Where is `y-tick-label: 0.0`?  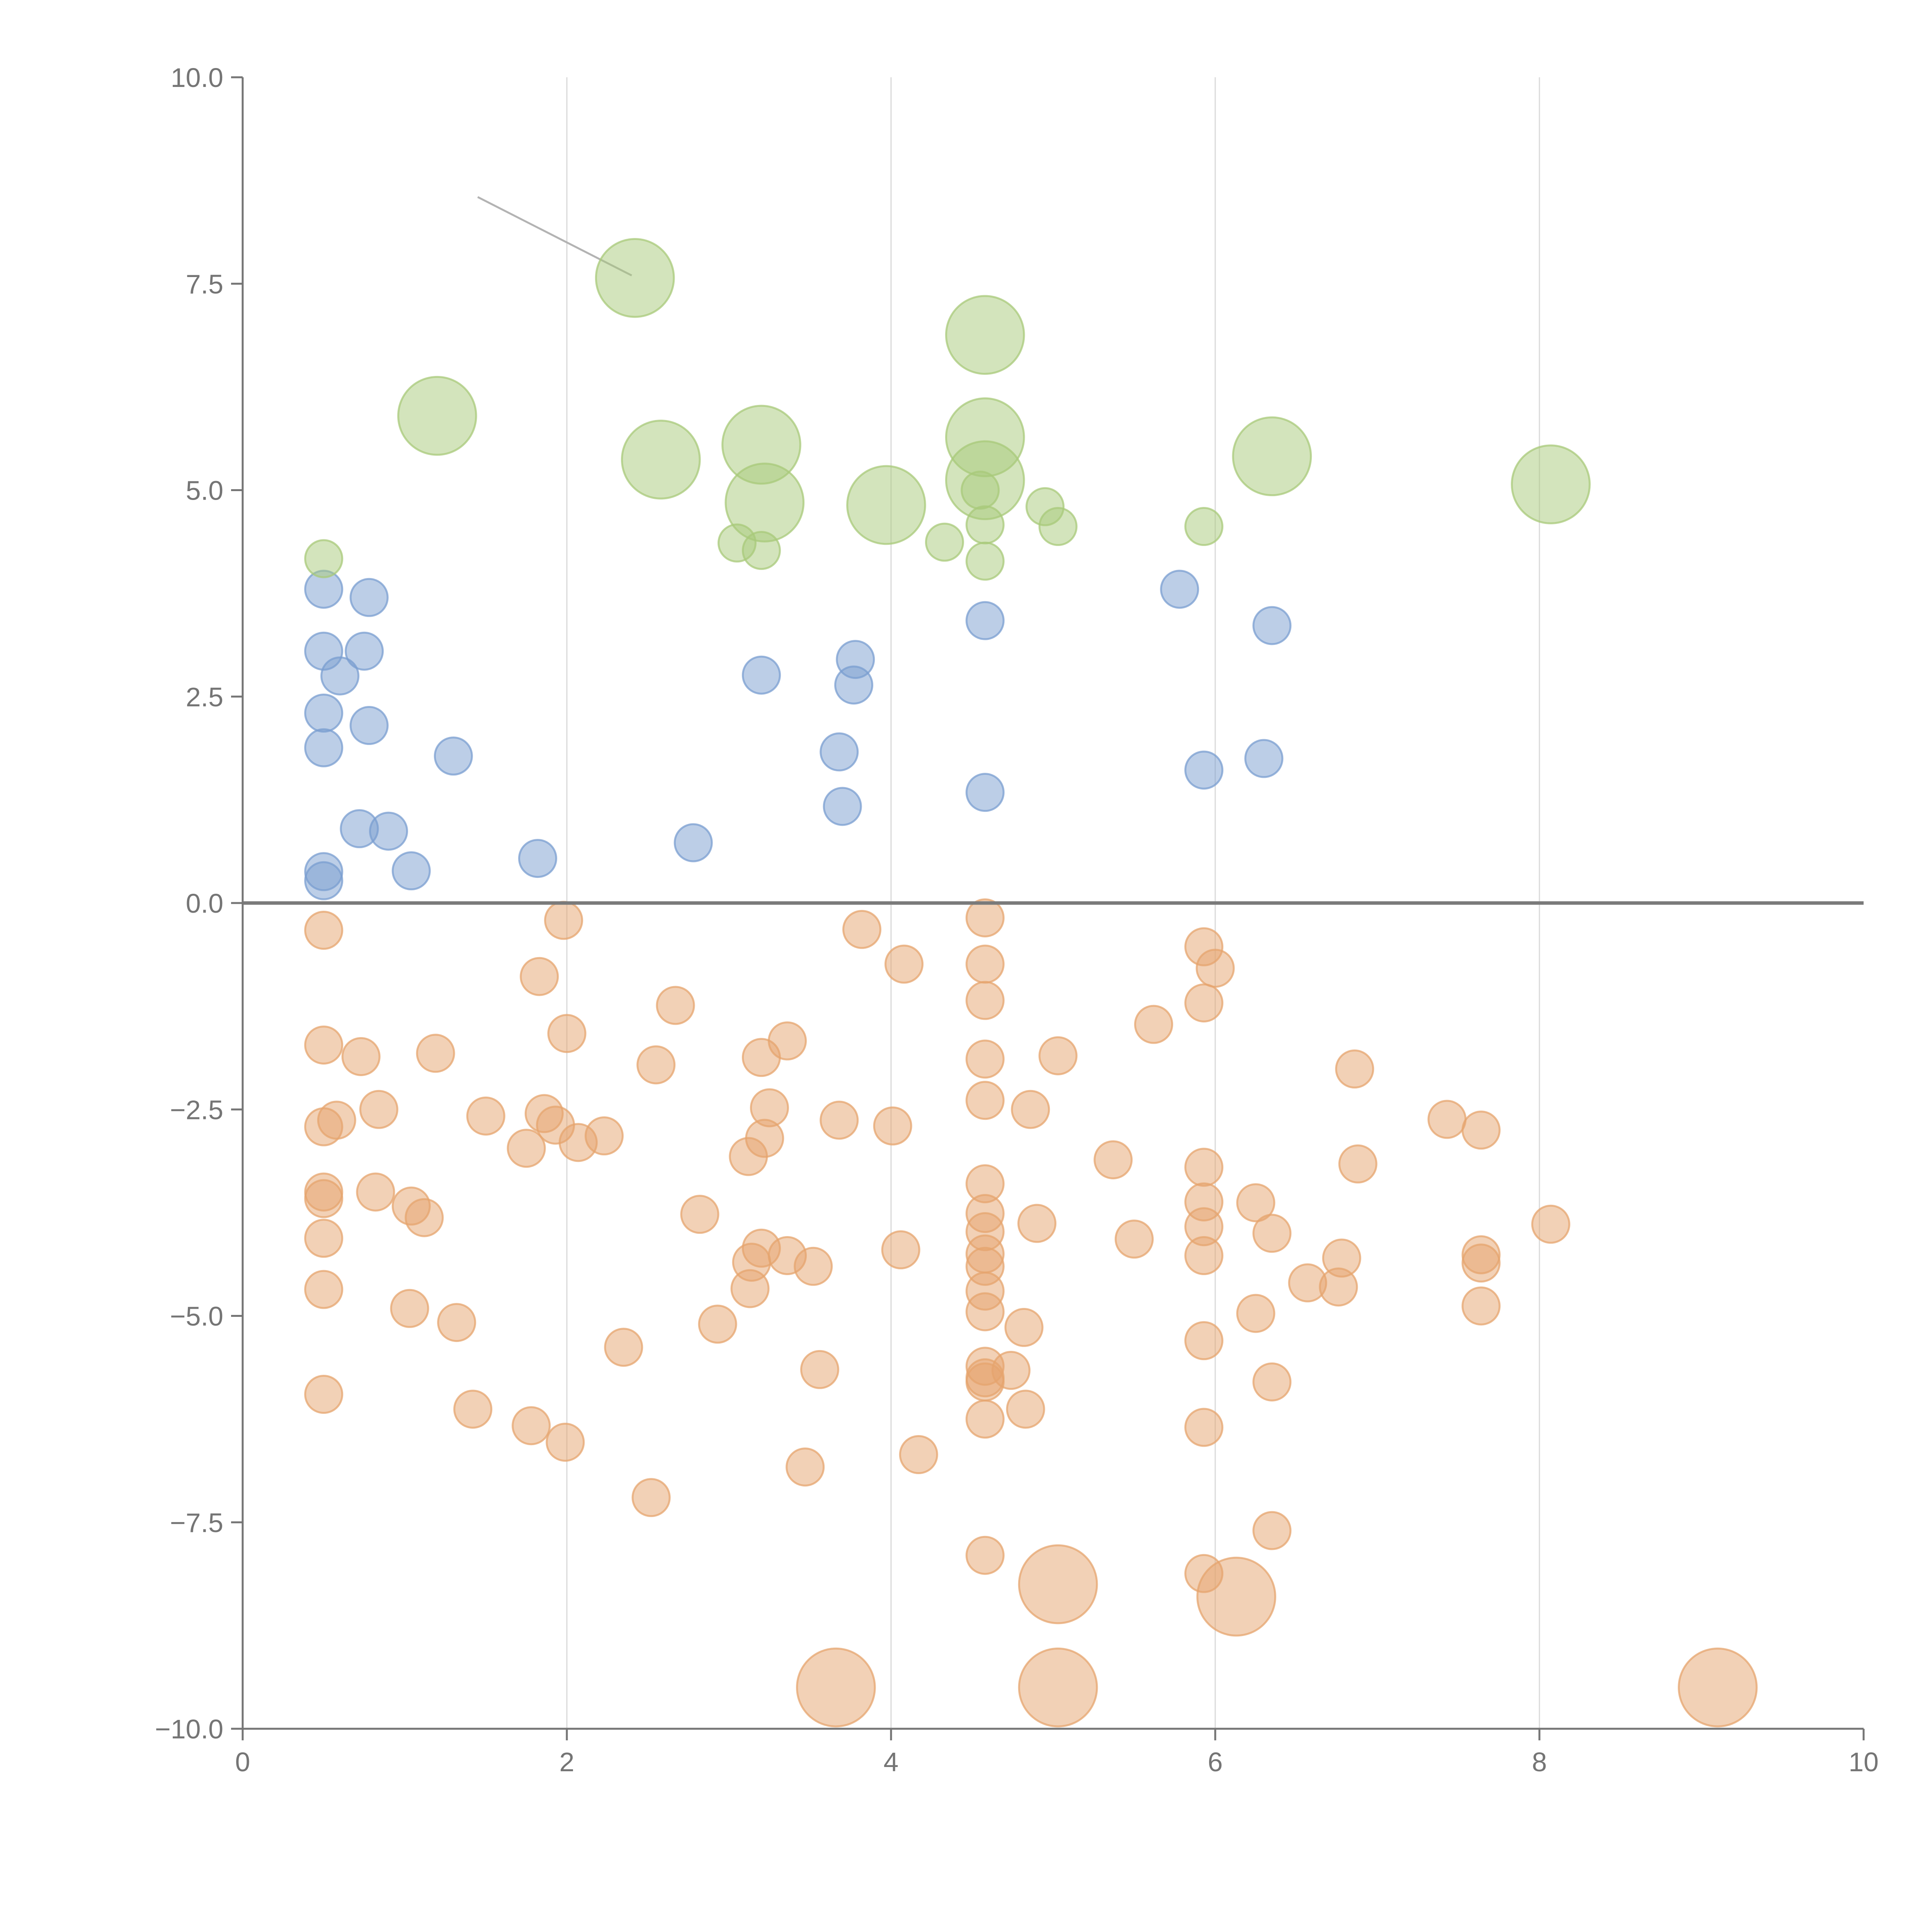 y-tick-label: 0.0 is located at coordinates (205, 903).